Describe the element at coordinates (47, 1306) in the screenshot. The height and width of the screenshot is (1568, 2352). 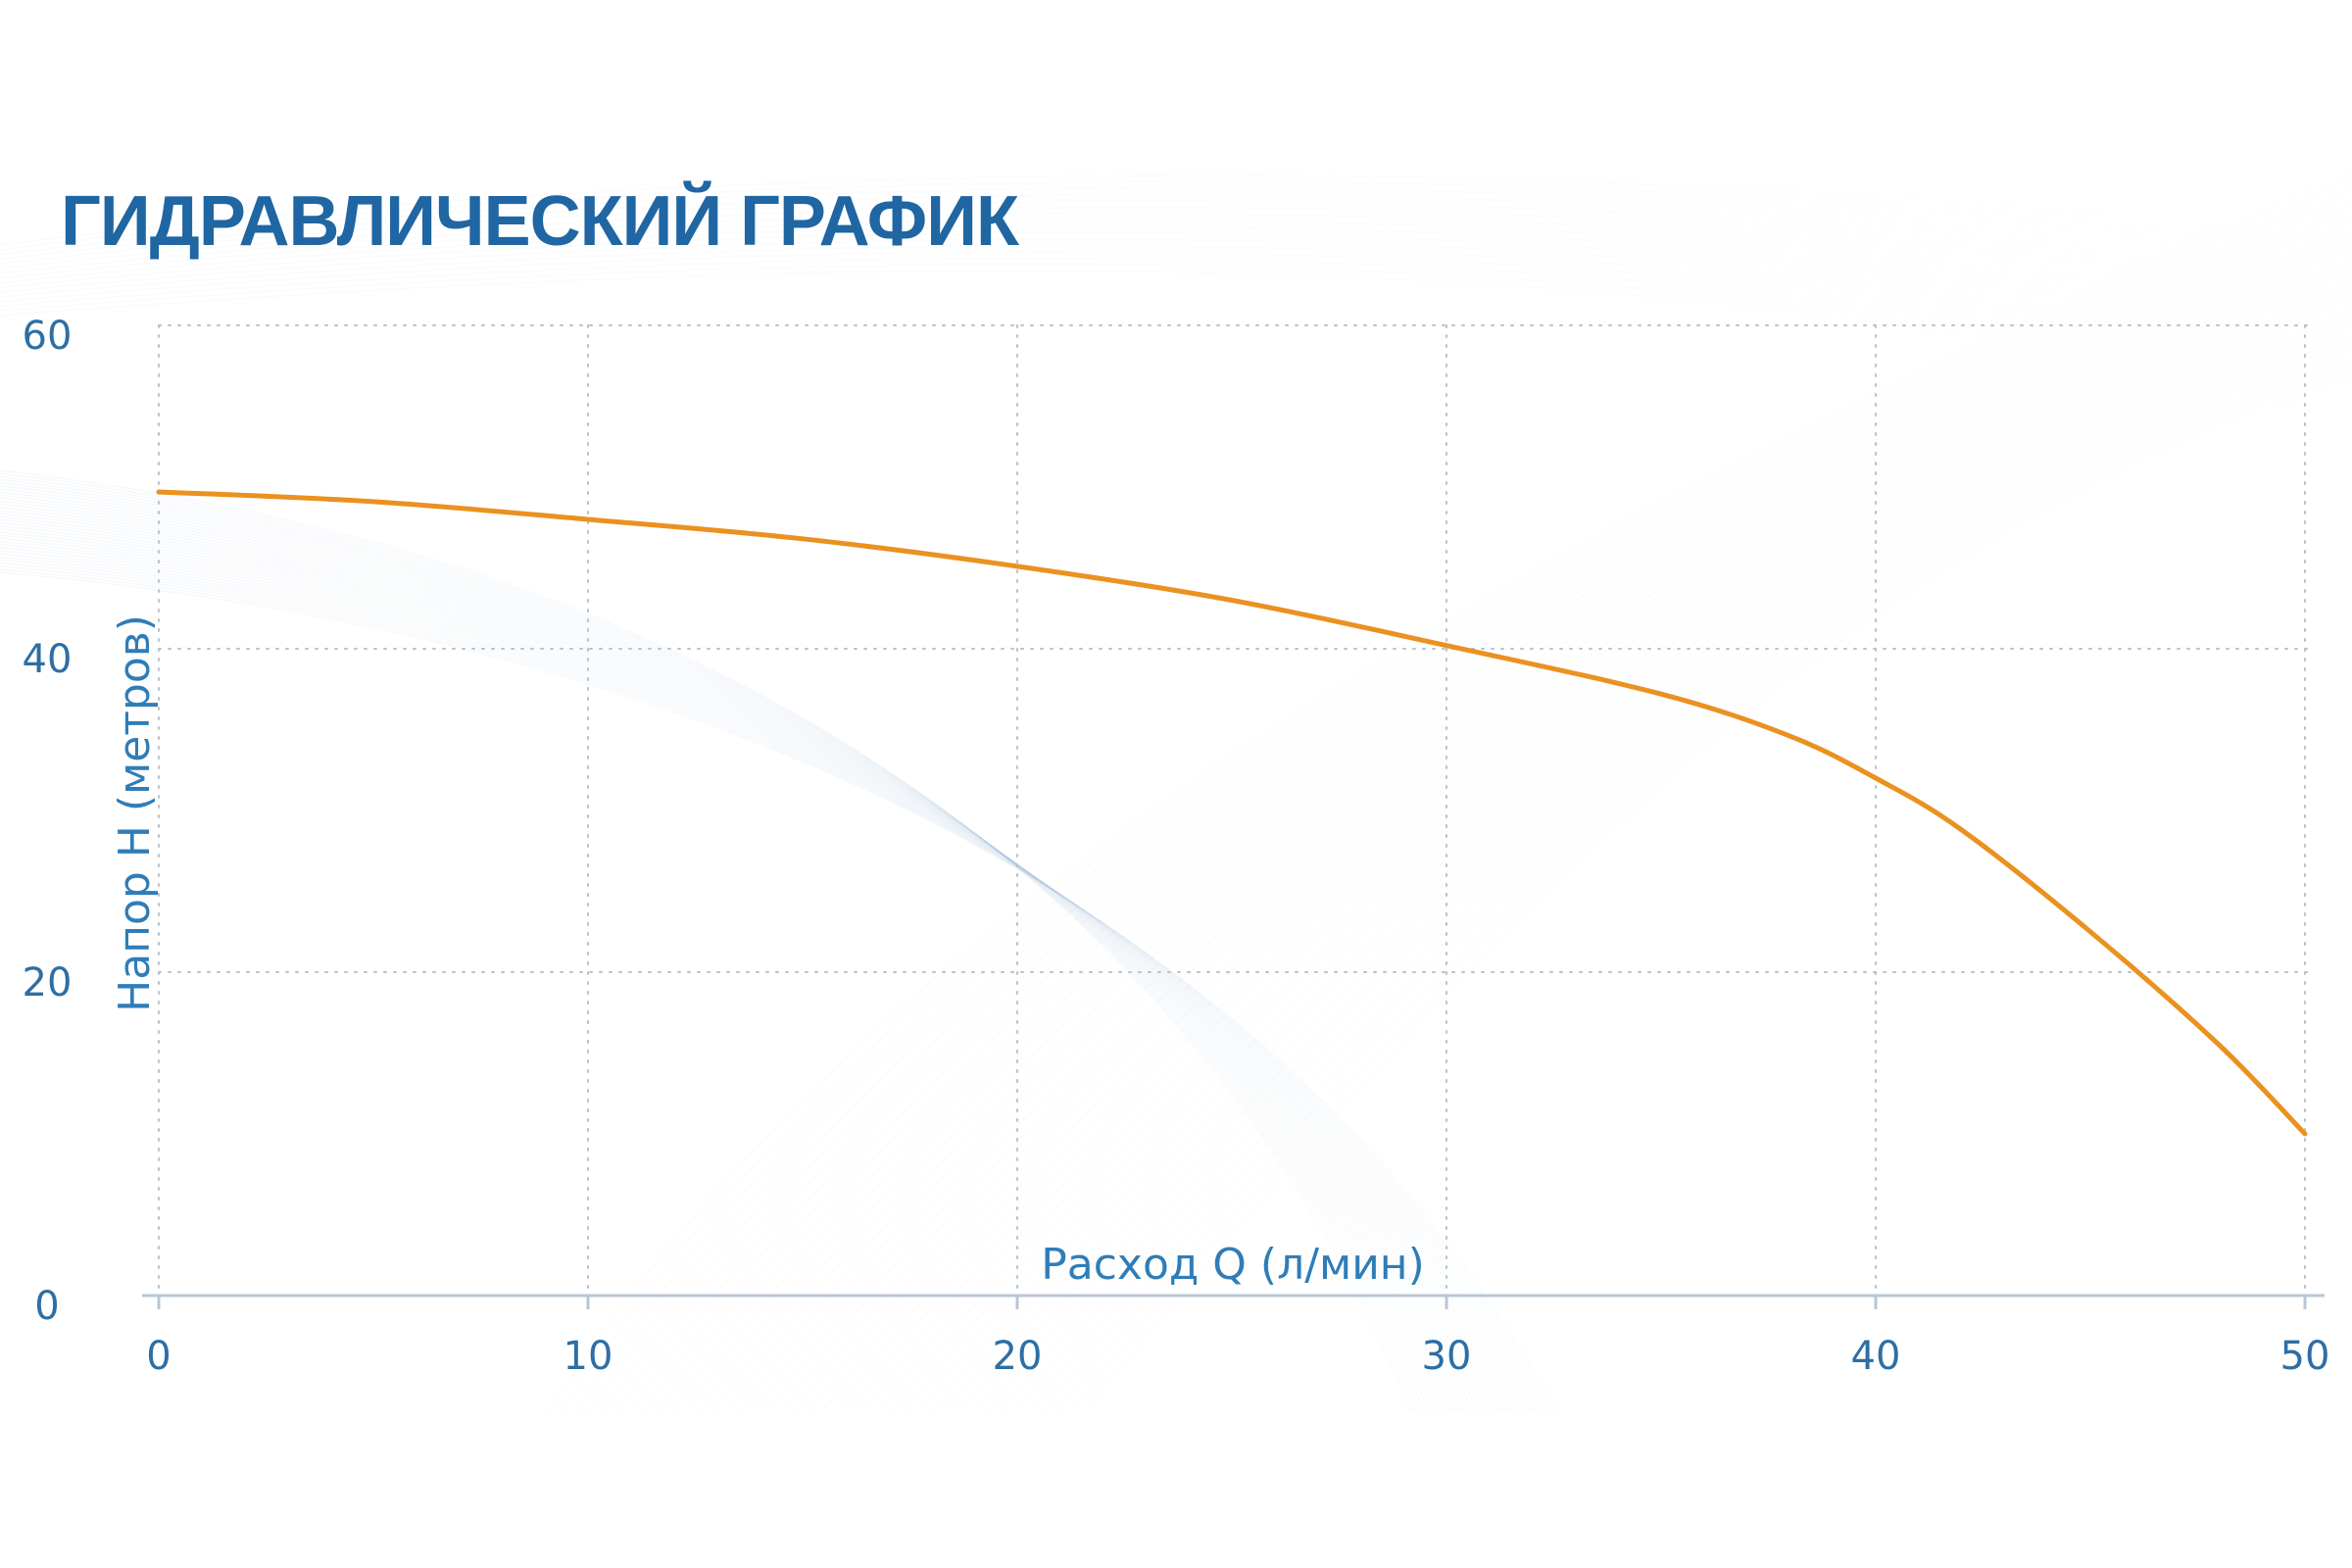
I see `y-tick-label: 0` at that location.